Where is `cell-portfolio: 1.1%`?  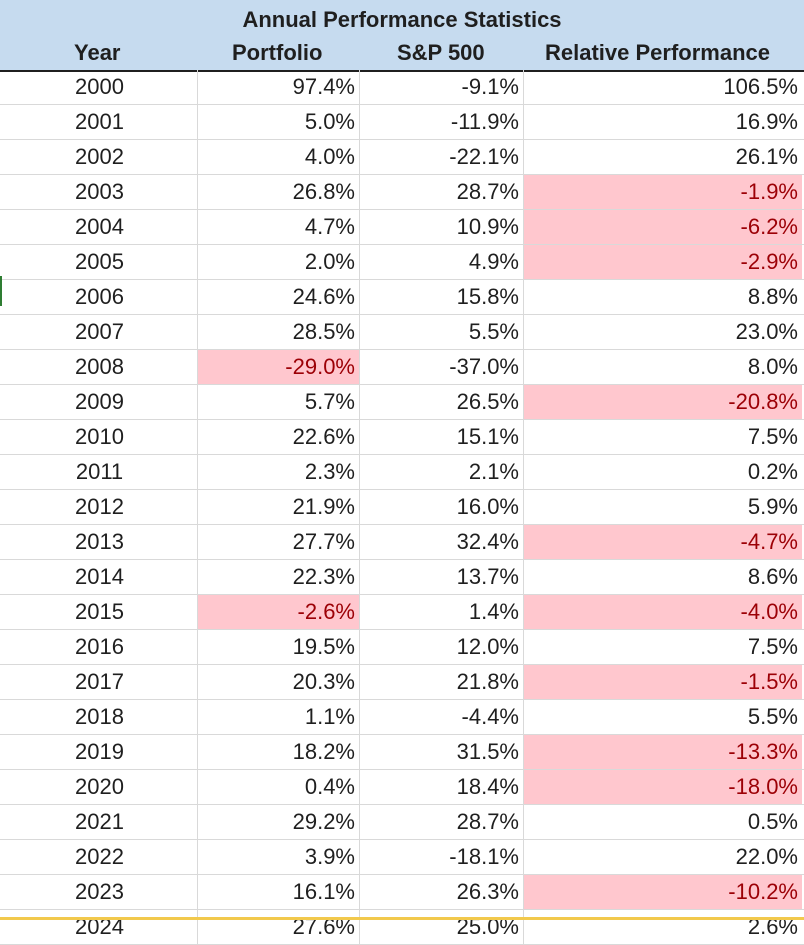 cell-portfolio: 1.1% is located at coordinates (279, 717).